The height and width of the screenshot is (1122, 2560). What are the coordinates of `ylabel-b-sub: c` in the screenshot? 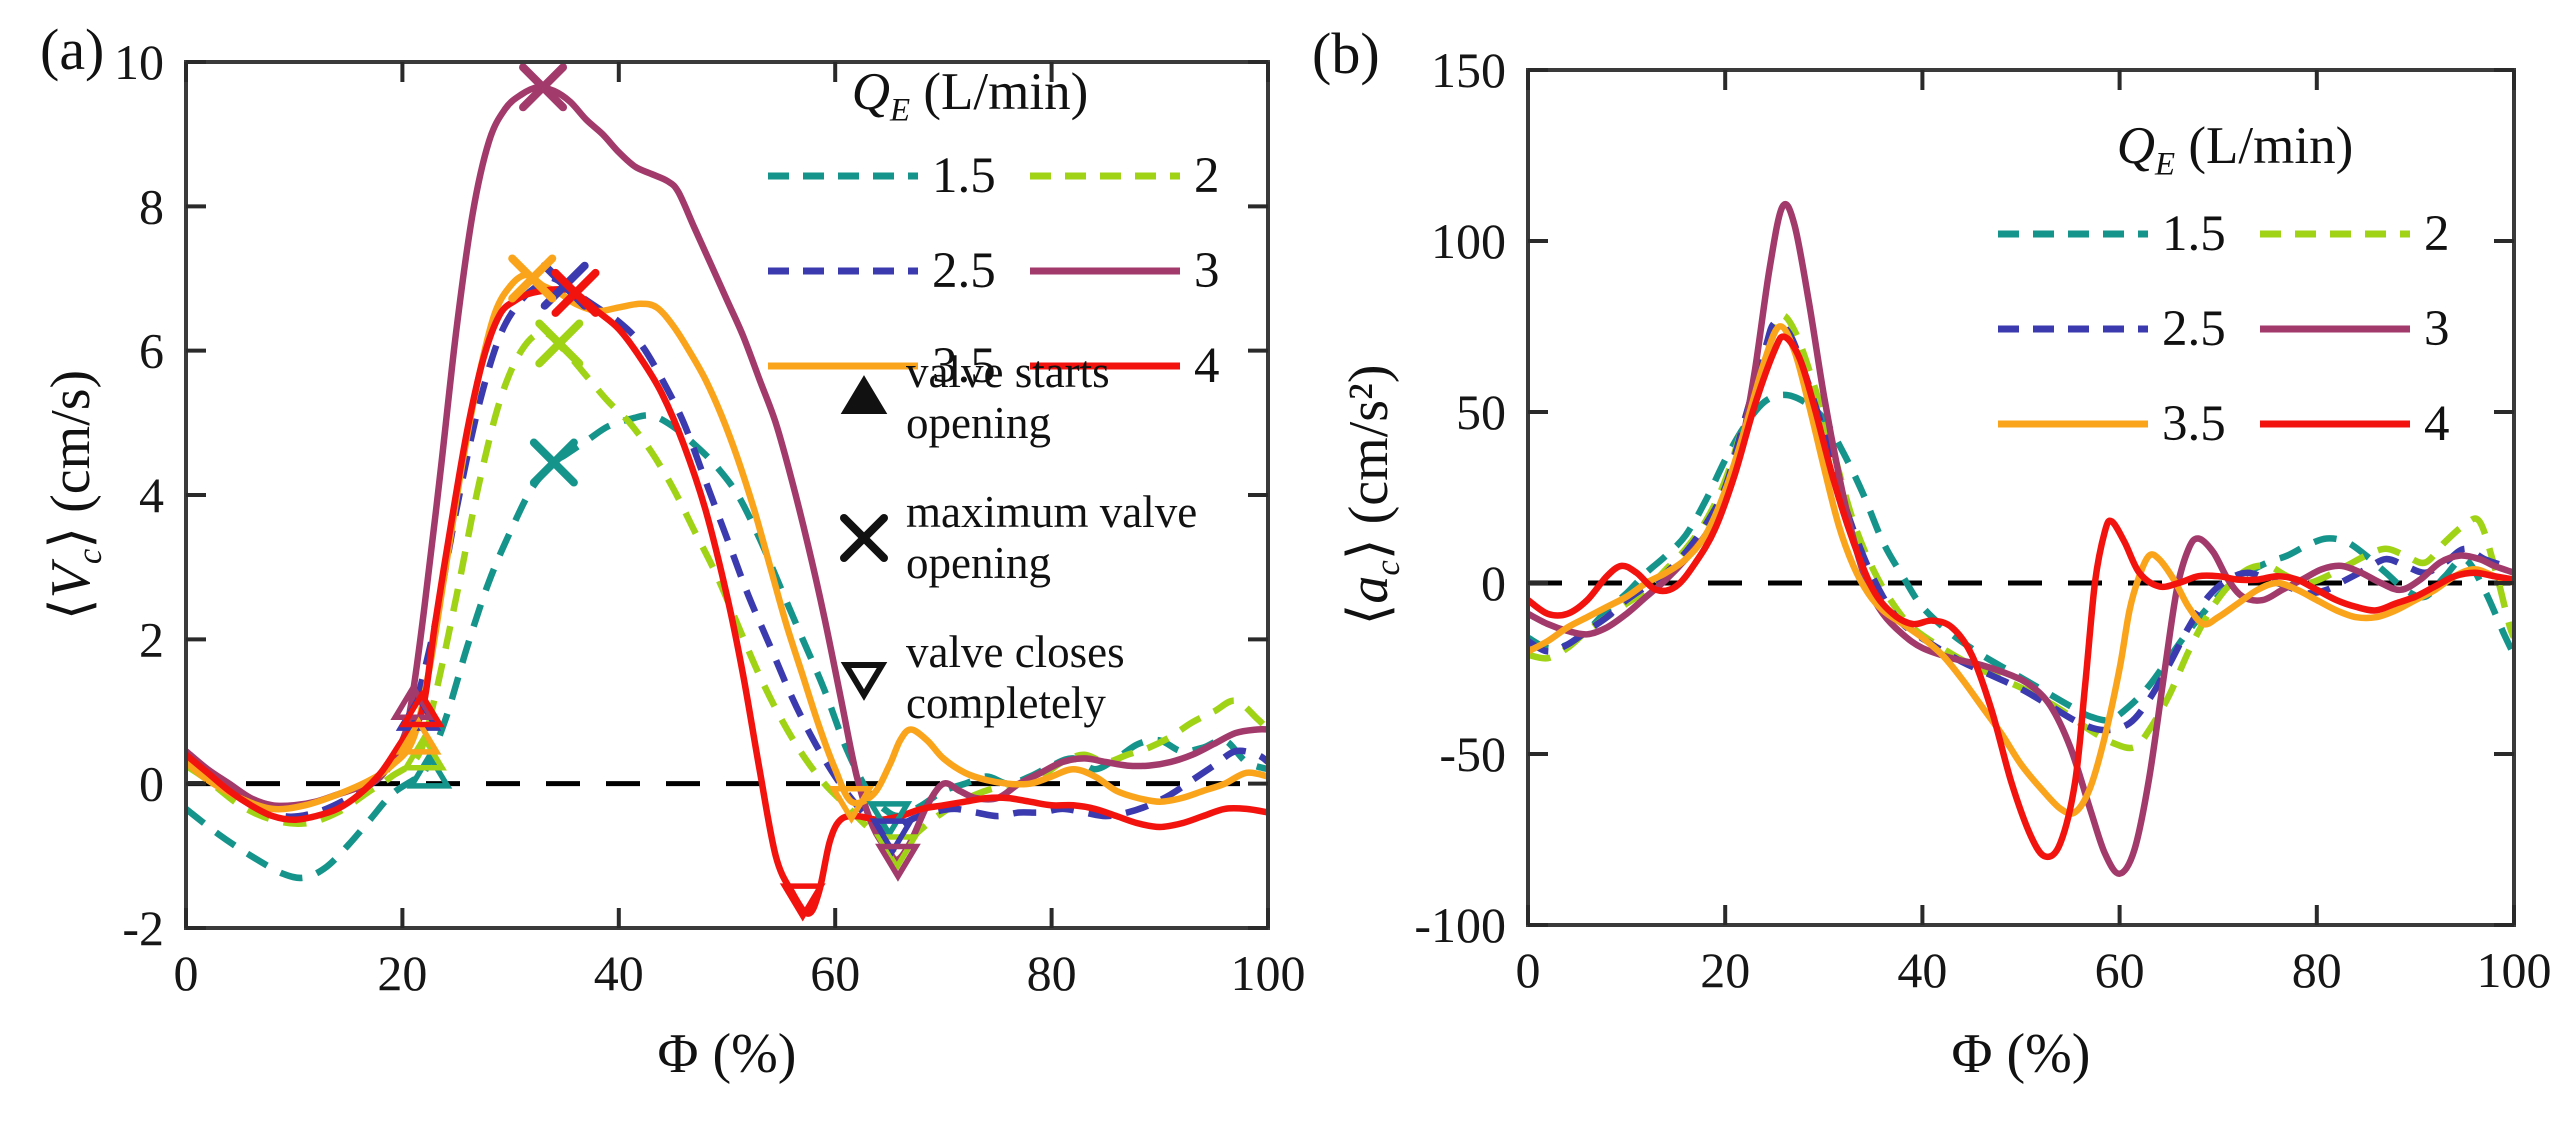 It's located at (1388, 568).